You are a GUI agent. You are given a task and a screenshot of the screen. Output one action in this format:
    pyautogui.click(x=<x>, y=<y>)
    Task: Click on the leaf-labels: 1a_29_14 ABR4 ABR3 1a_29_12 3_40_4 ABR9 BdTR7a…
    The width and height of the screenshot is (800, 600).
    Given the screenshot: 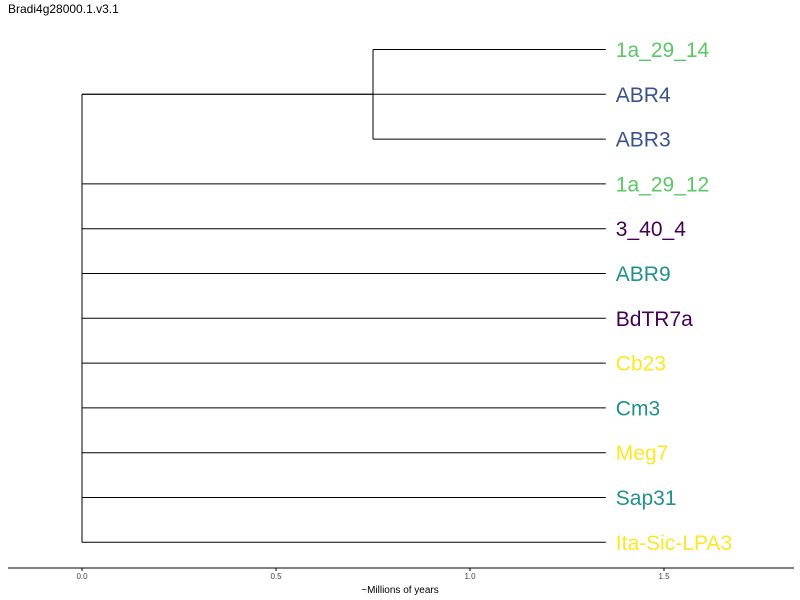 What is the action you would take?
    pyautogui.click(x=674, y=297)
    